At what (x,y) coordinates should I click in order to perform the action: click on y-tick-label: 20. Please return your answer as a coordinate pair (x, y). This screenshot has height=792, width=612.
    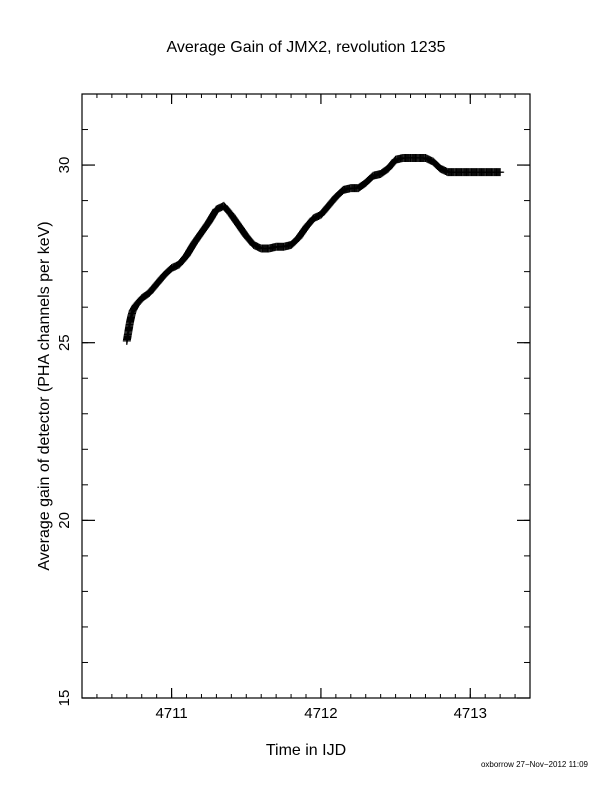
    Looking at the image, I should click on (64, 520).